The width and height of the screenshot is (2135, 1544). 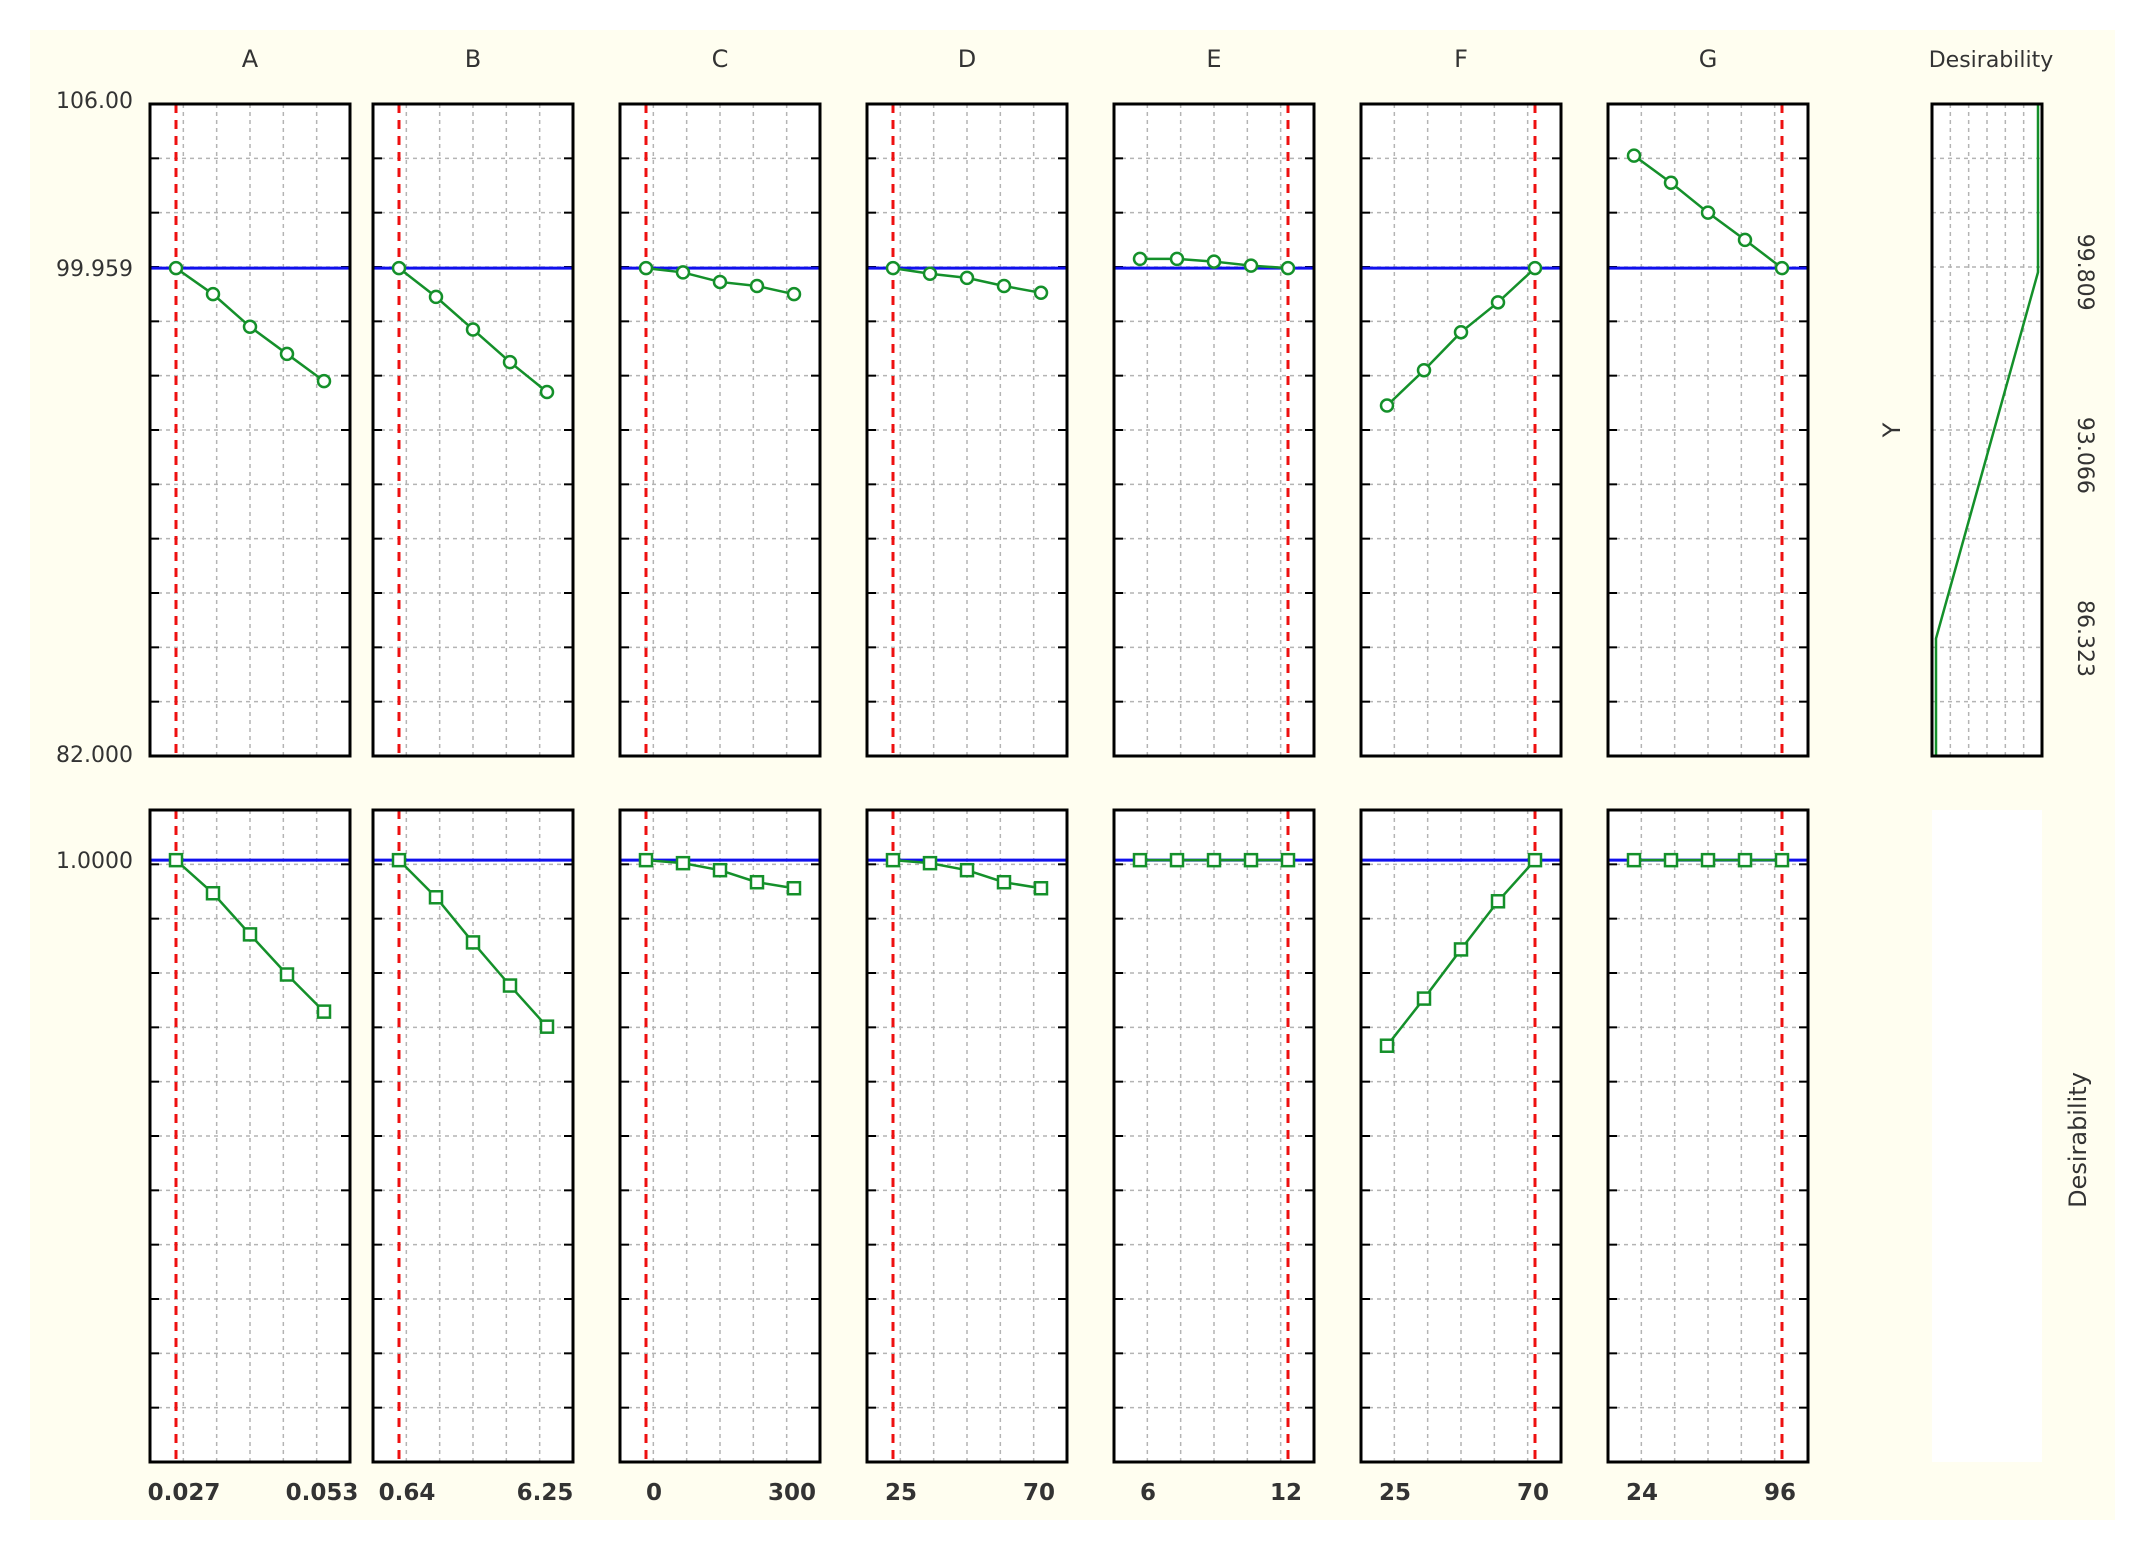 What do you see at coordinates (1708, 1136) in the screenshot?
I see `factor-g-d-frame` at bounding box center [1708, 1136].